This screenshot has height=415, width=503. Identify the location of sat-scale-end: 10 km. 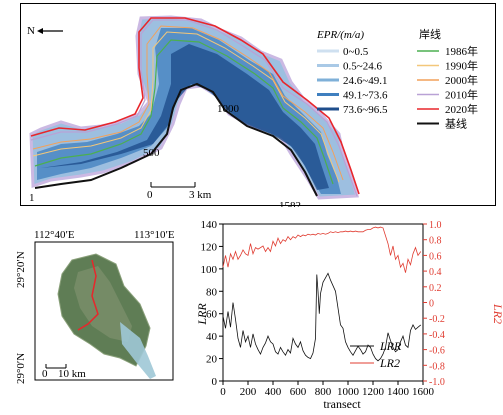
(72, 374).